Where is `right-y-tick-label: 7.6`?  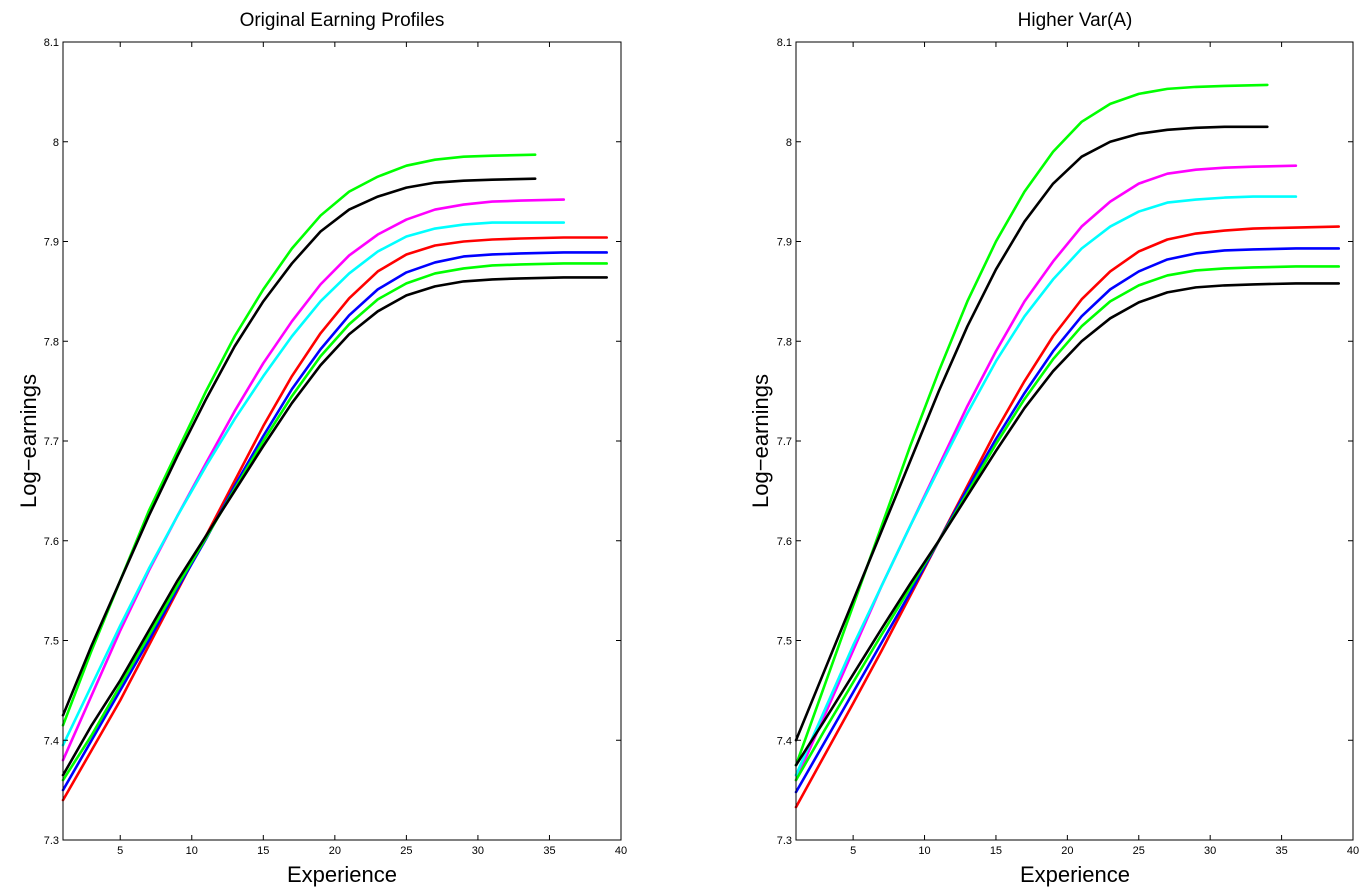
right-y-tick-label: 7.6 is located at coordinates (784, 542).